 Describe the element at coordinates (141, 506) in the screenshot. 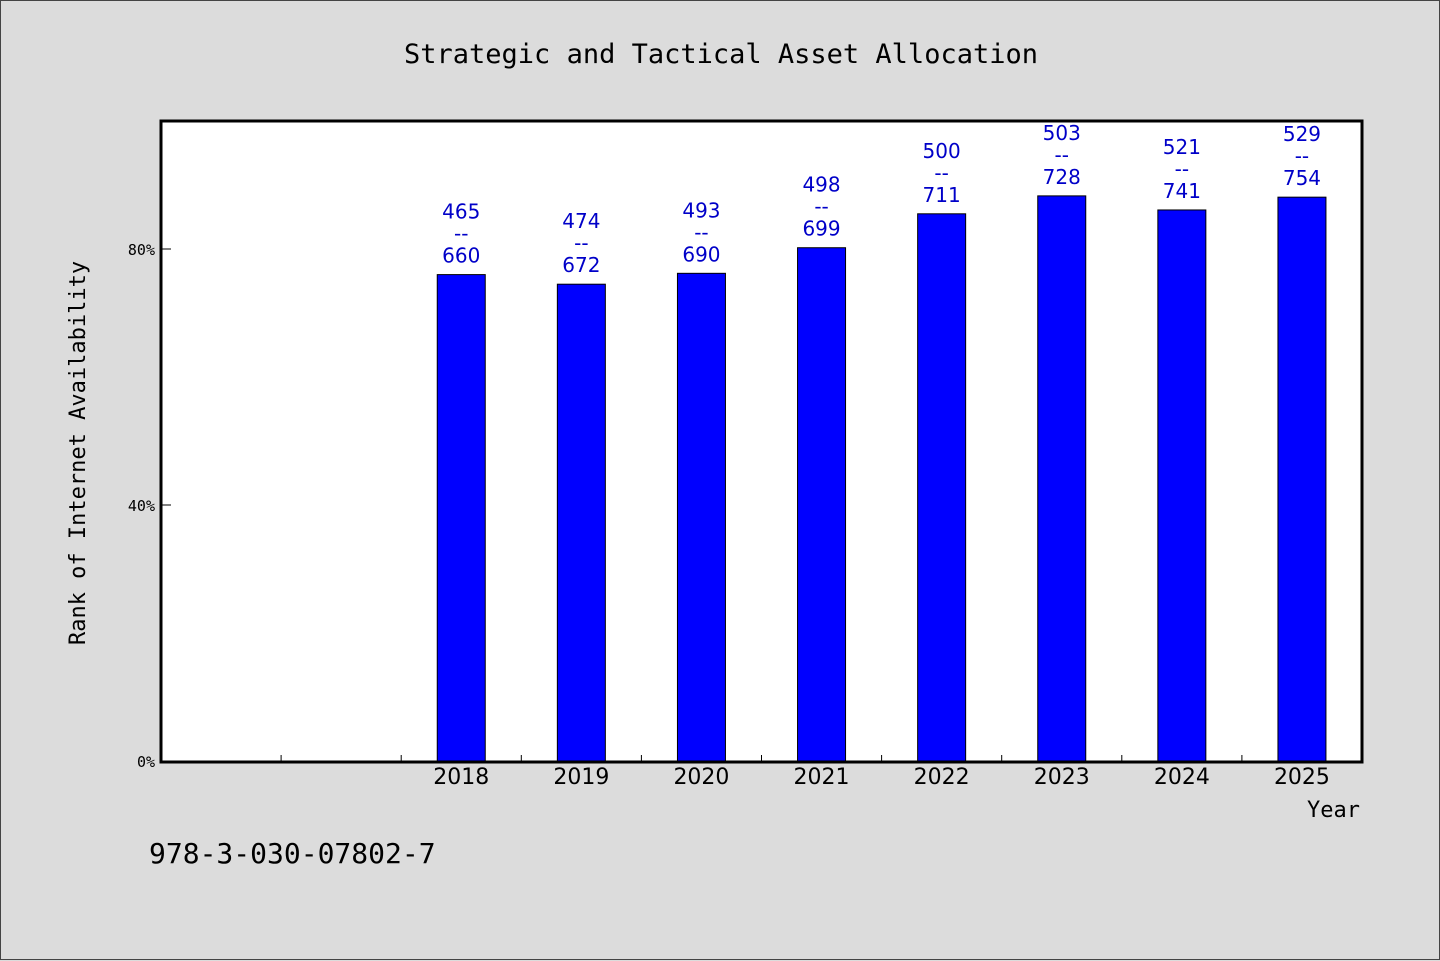

I see `y-tick-label: 40%` at that location.